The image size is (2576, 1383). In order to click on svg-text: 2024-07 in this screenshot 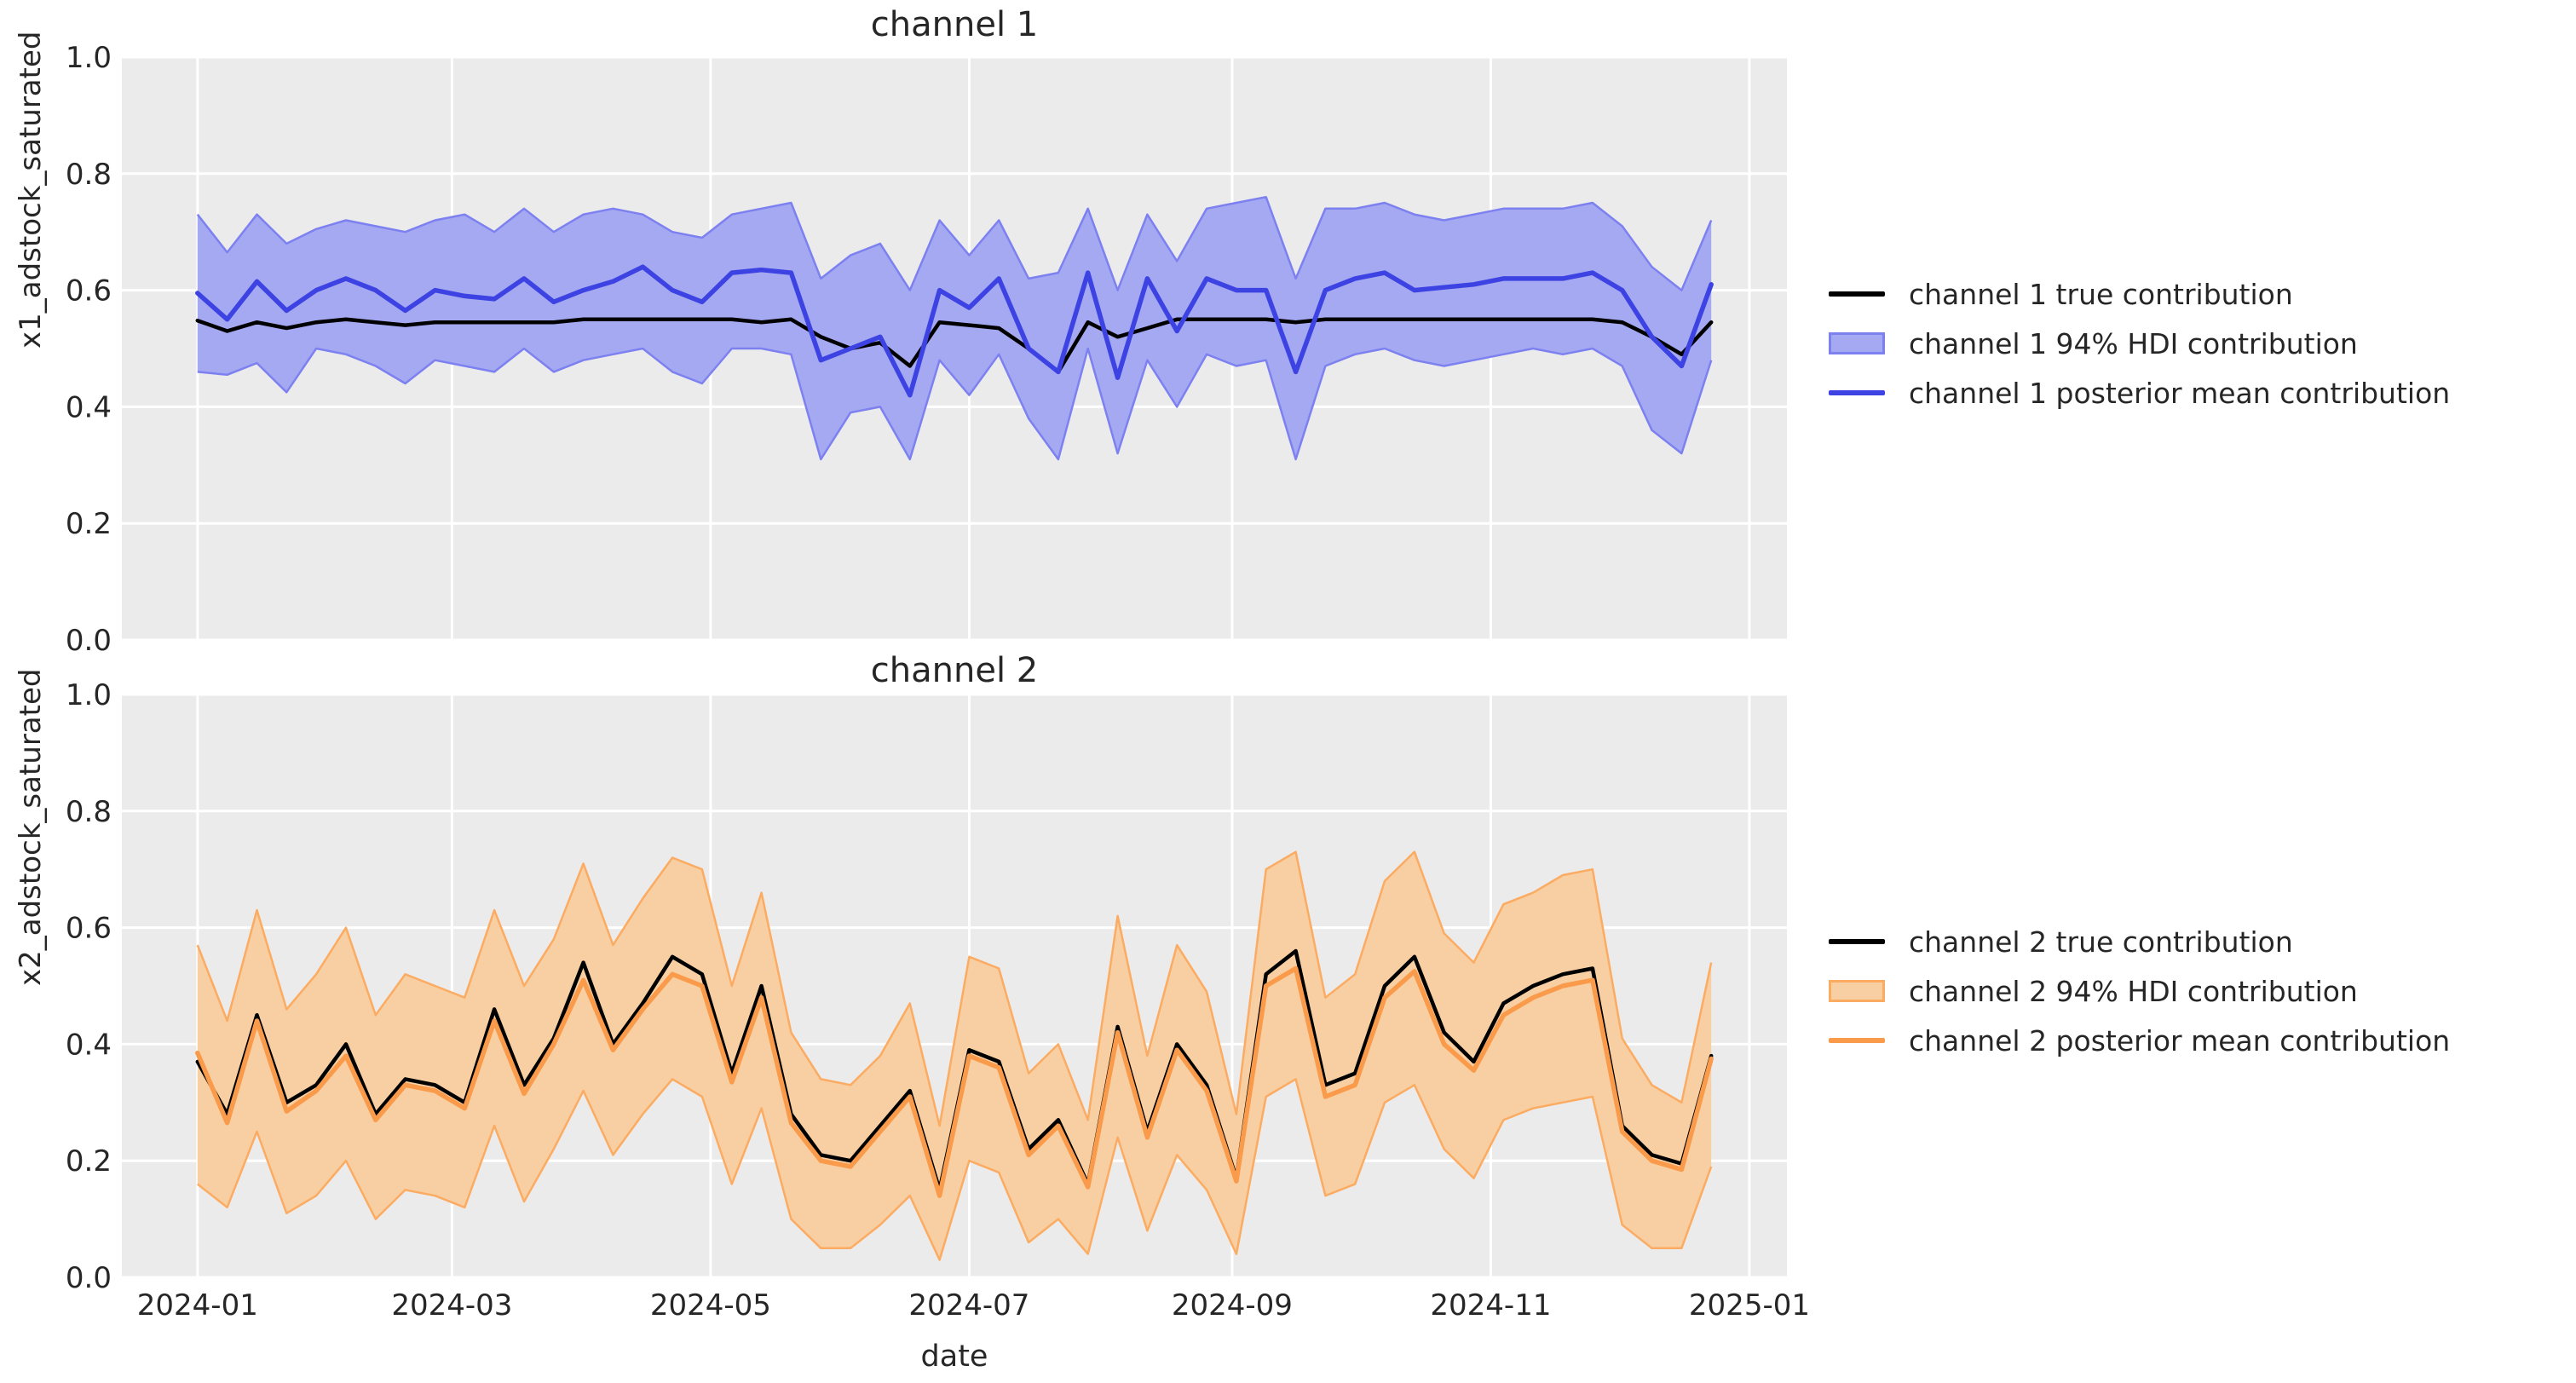, I will do `click(968, 1305)`.